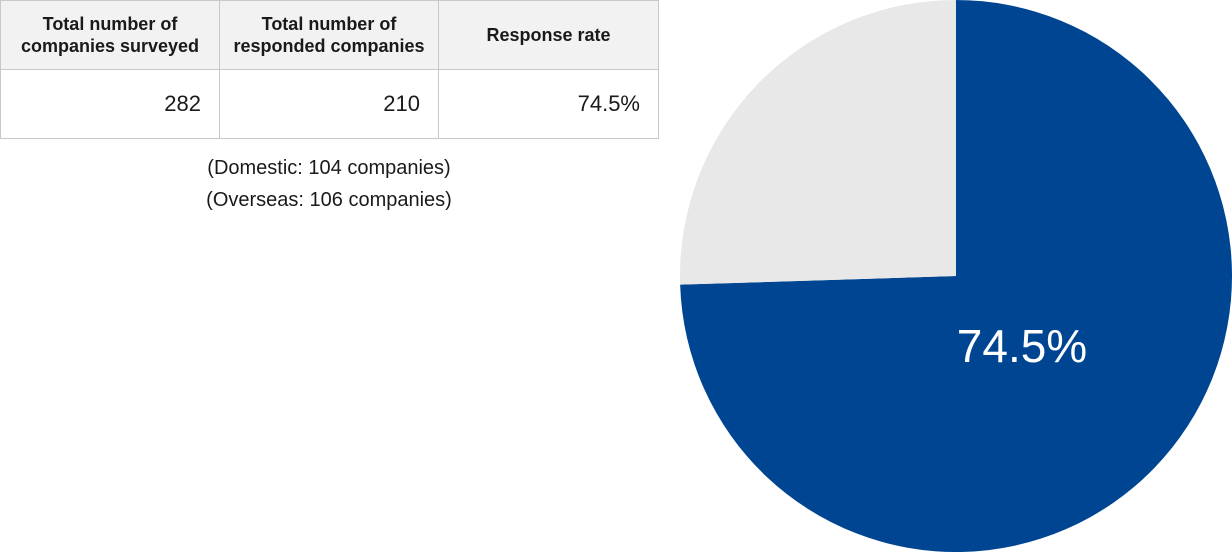 The image size is (1232, 552). I want to click on pie-slice-not-responded, so click(818, 142).